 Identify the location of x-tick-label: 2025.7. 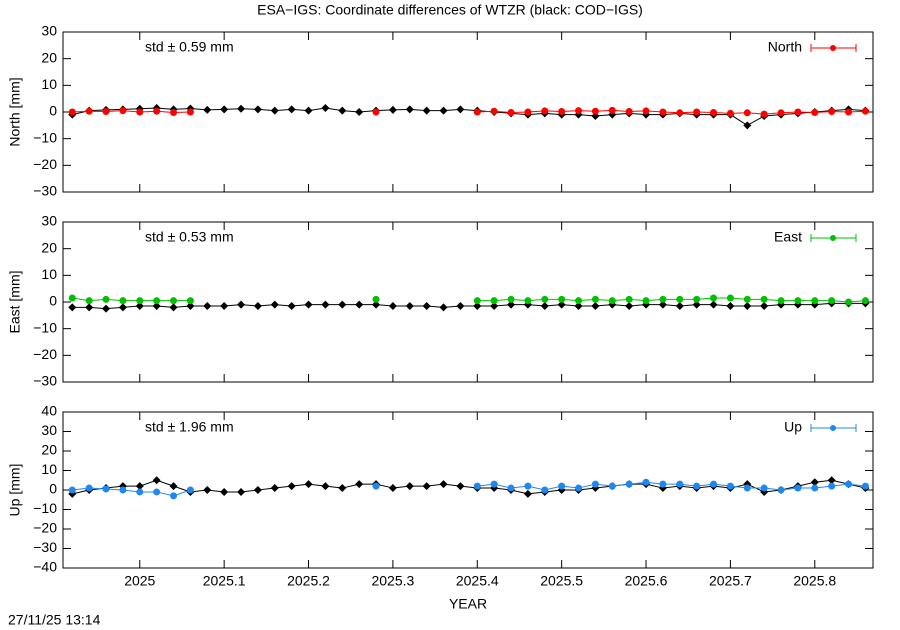
(730, 581).